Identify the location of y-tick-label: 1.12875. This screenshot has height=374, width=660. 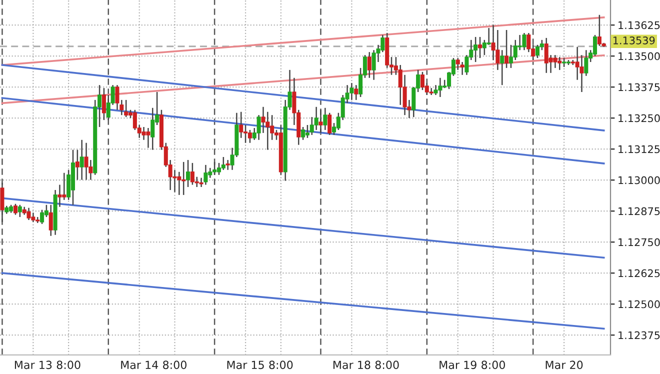
(639, 211).